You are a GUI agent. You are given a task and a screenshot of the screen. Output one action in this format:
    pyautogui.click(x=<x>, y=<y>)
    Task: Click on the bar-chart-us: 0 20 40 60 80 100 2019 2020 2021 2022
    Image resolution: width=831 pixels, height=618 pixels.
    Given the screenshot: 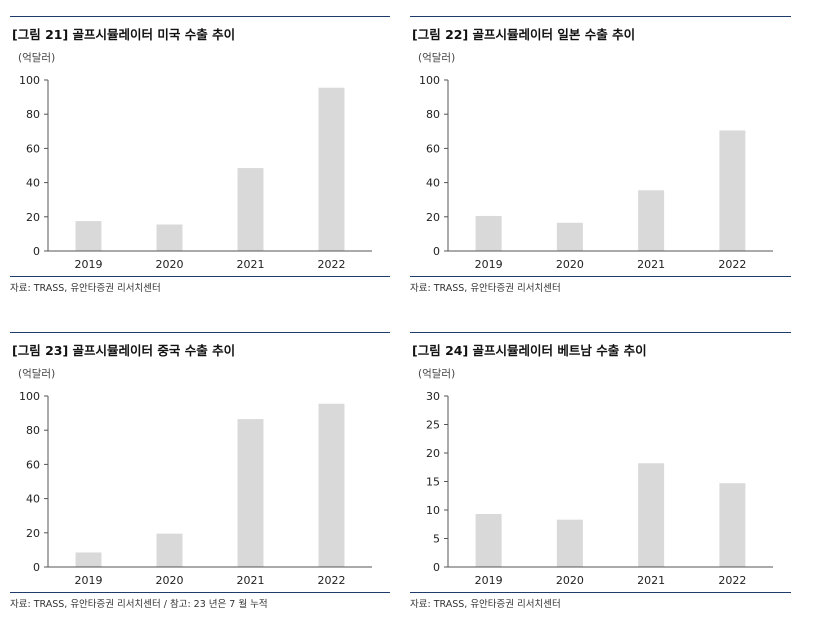 What is the action you would take?
    pyautogui.click(x=195, y=172)
    